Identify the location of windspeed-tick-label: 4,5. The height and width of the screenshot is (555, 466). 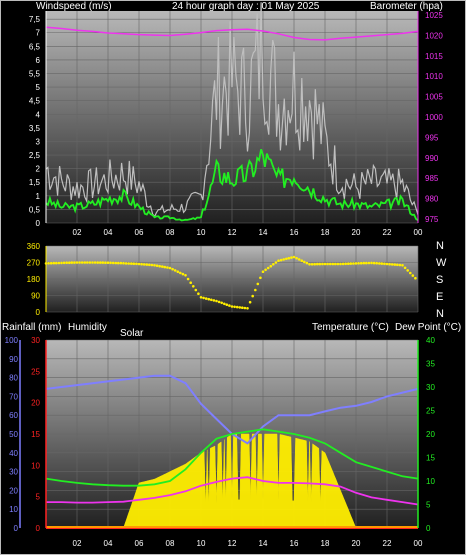
(35, 101).